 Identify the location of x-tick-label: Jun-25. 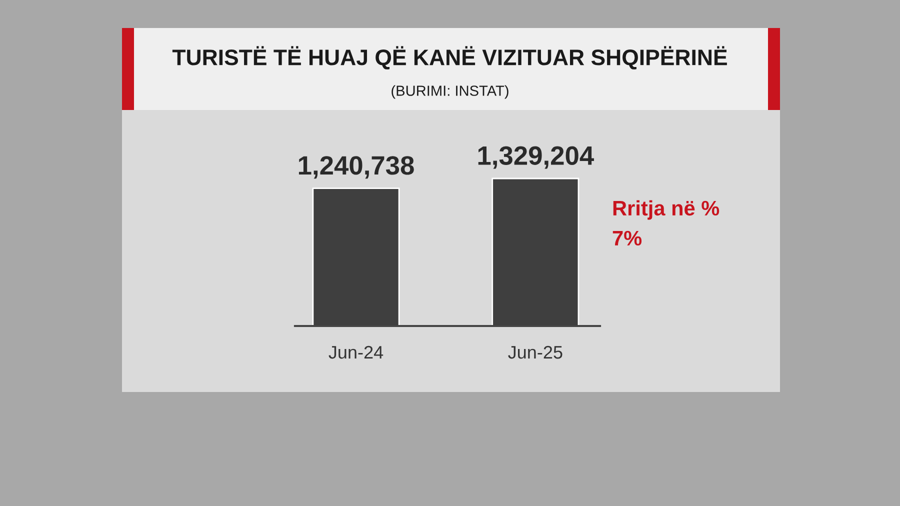
(535, 352).